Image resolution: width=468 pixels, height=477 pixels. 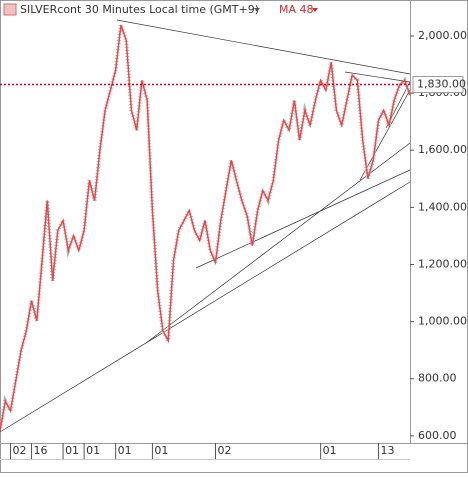 I want to click on x-tick-label: 16, so click(x=41, y=450).